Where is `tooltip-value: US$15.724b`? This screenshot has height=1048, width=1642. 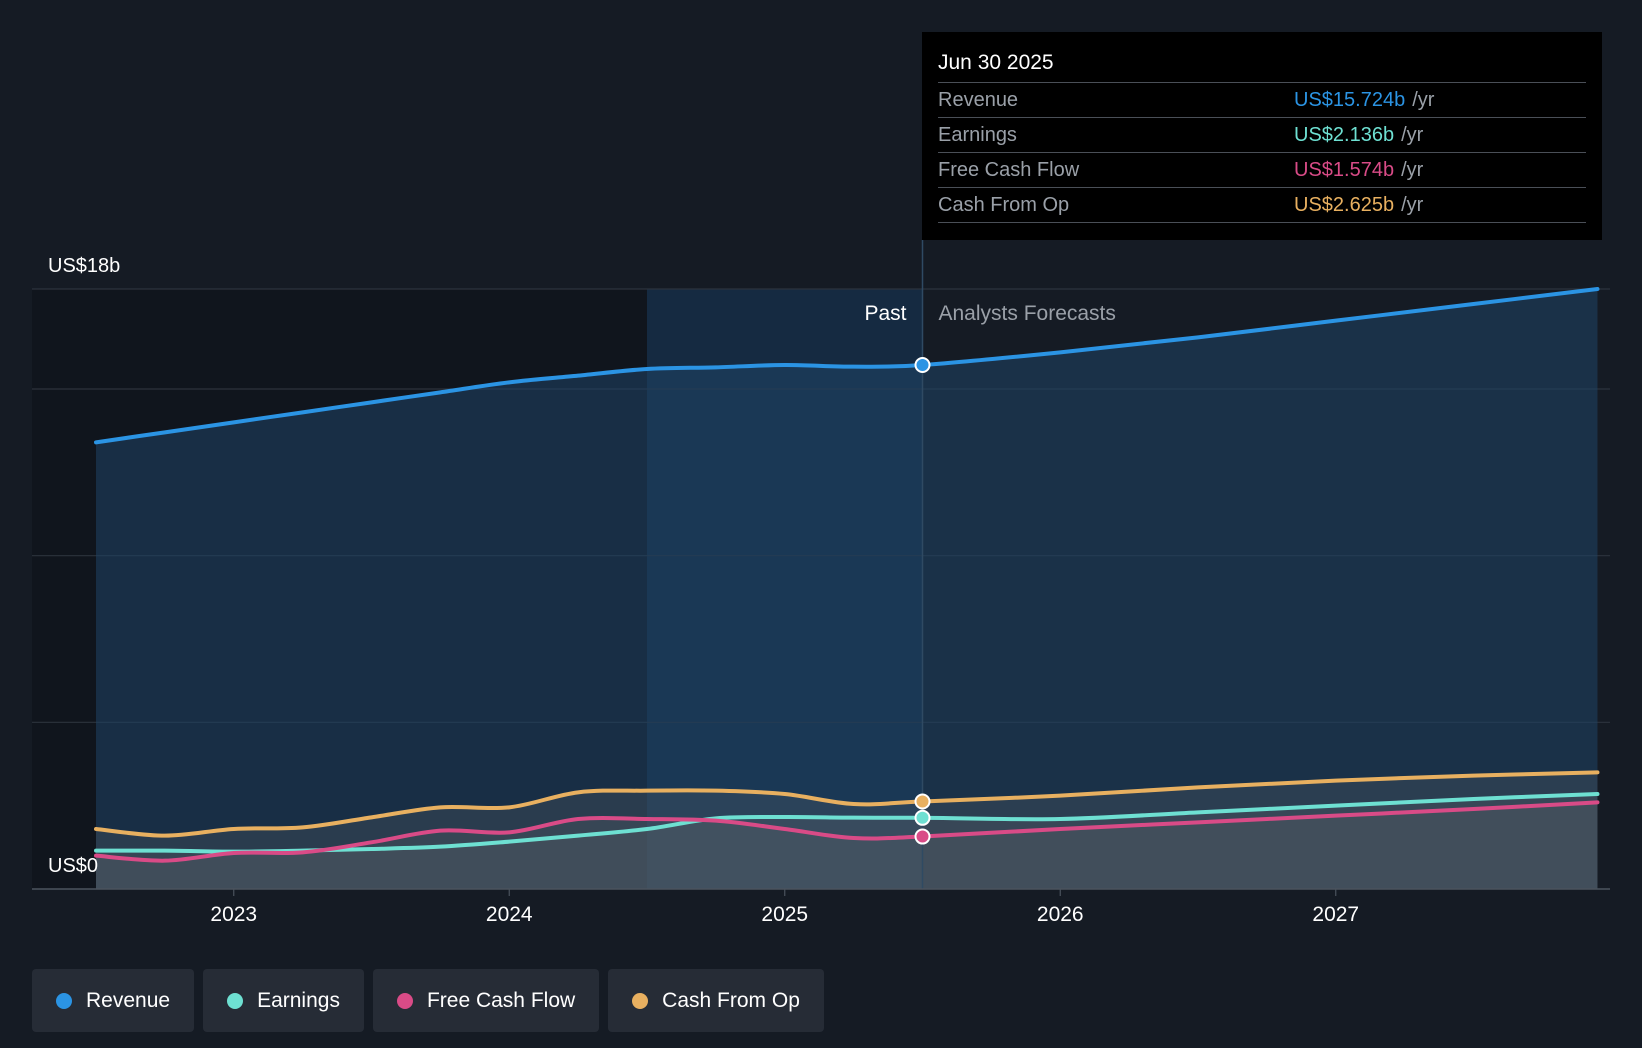 tooltip-value: US$15.724b is located at coordinates (1350, 100).